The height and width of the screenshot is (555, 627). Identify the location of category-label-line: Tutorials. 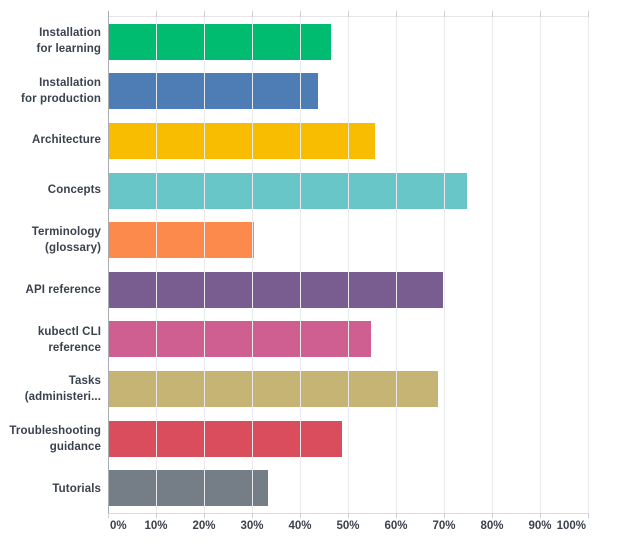
(76, 489).